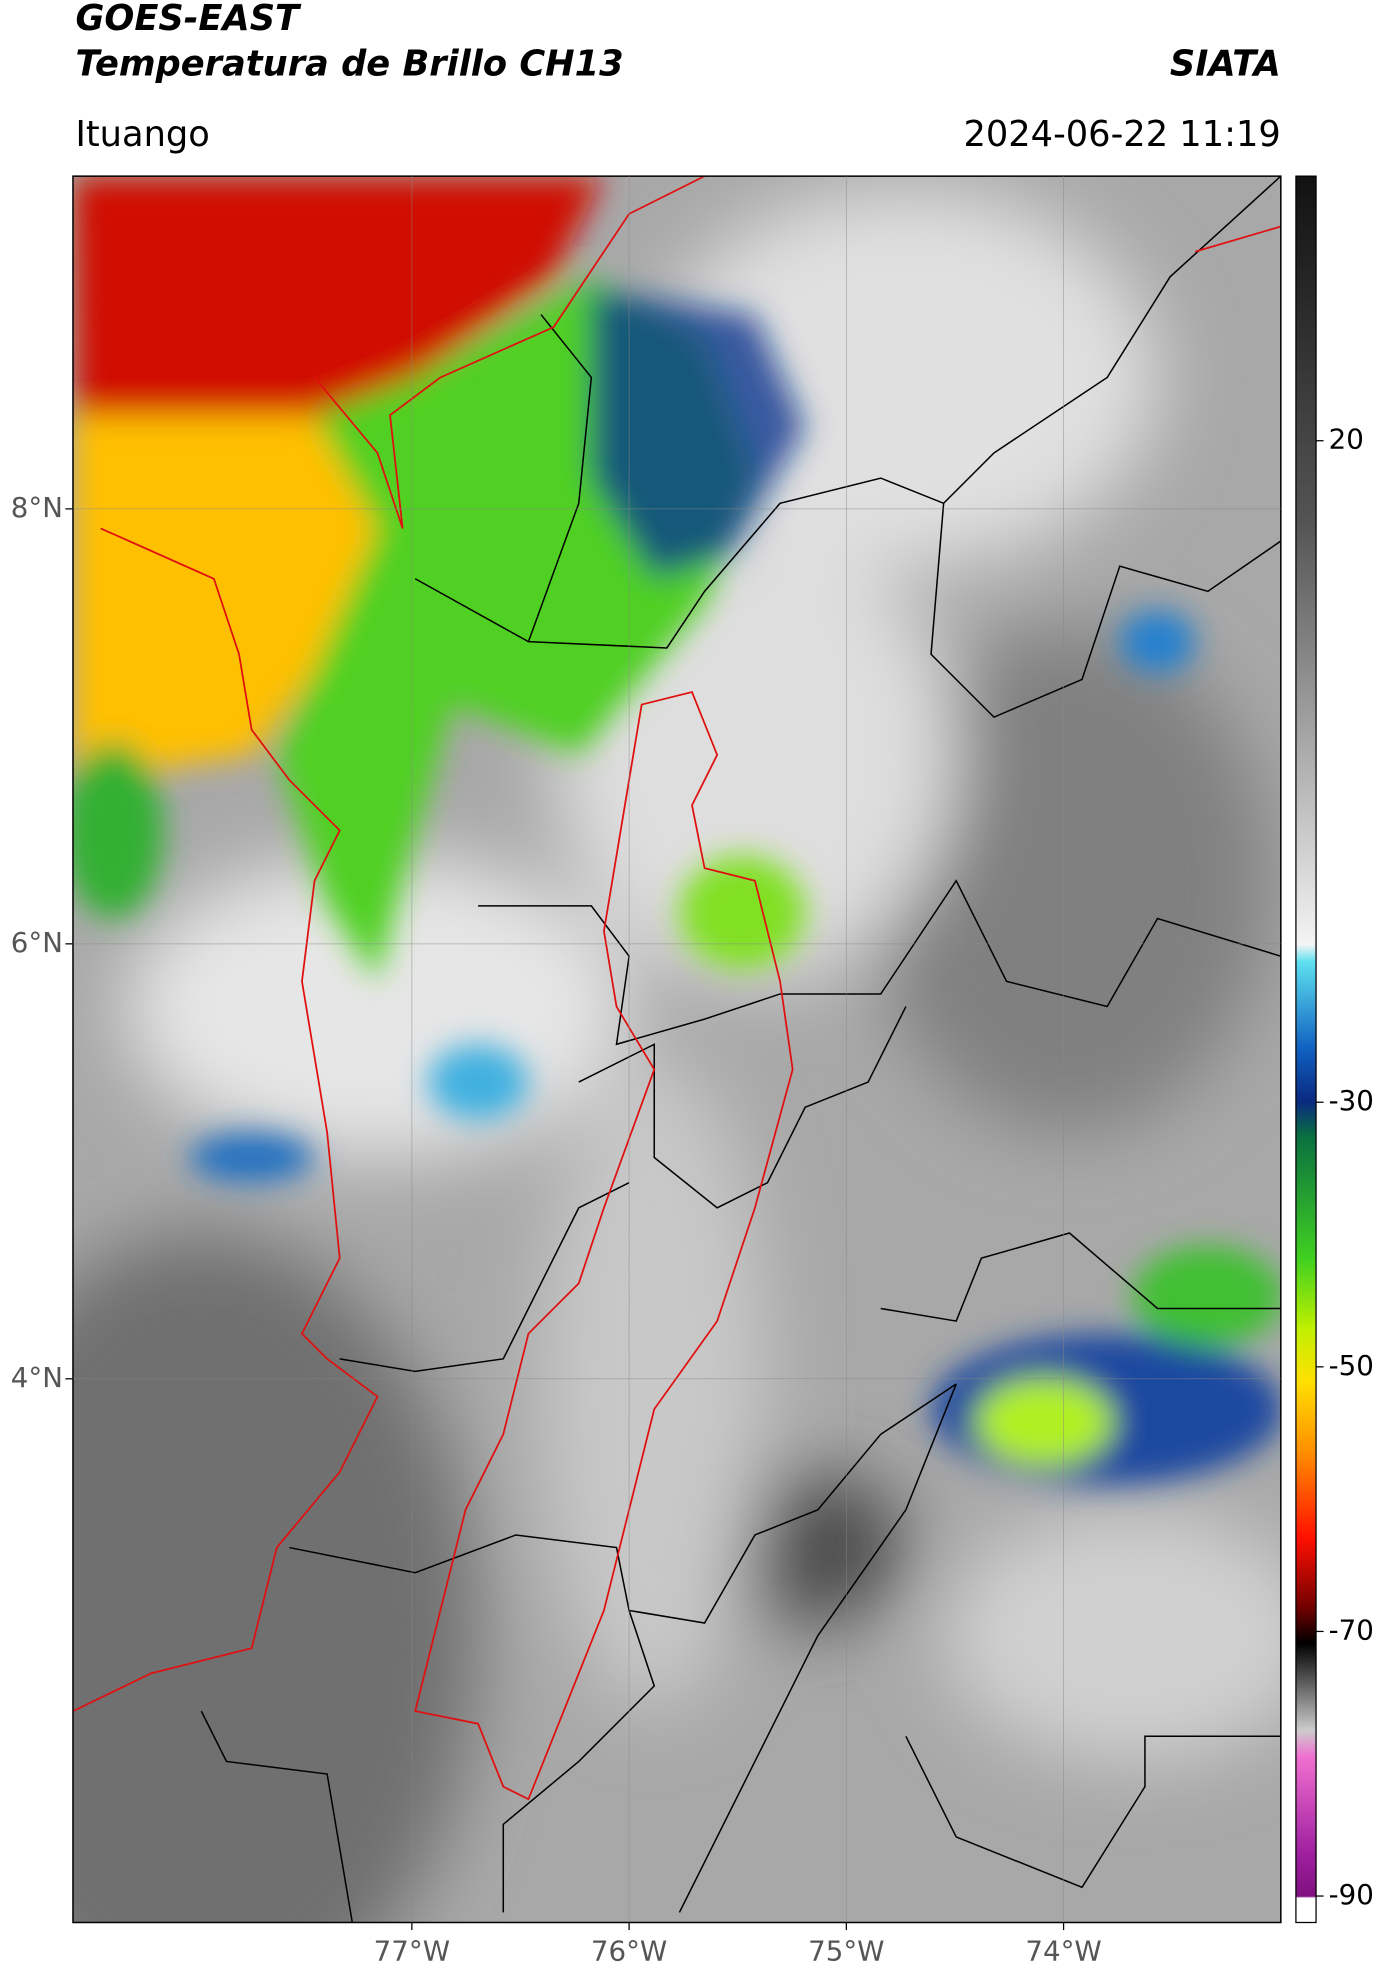 The width and height of the screenshot is (1384, 1985). Describe the element at coordinates (188, 19) in the screenshot. I see `title: GOES-EAST` at that location.